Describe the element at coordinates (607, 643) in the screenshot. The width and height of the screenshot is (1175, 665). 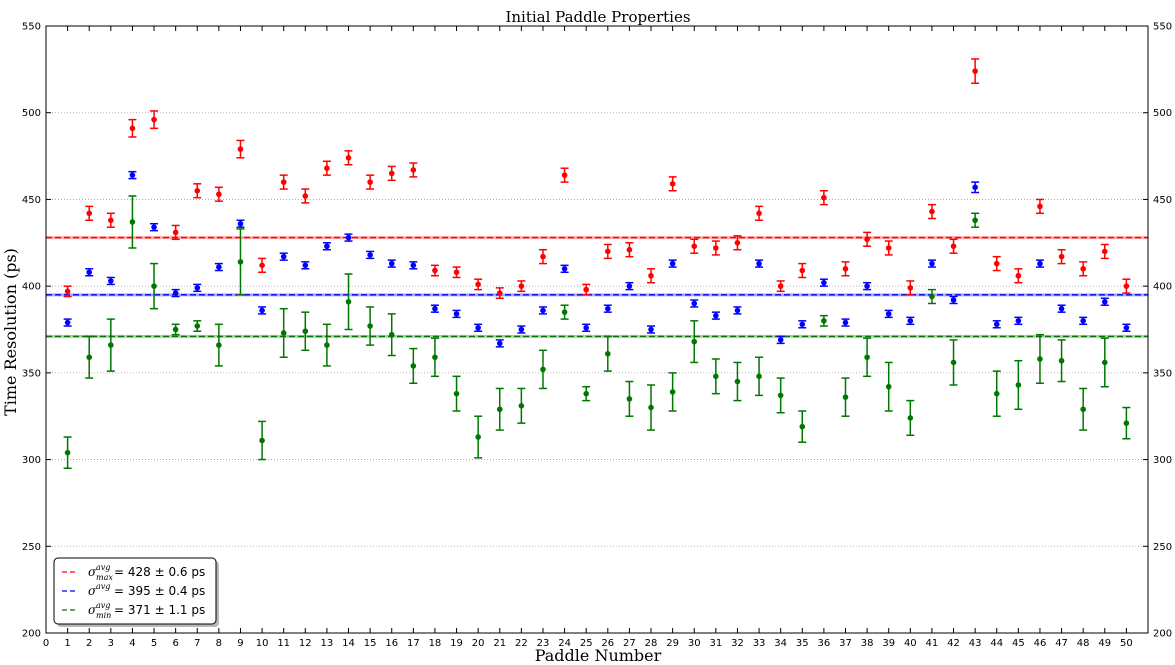
I see `x-tick-label: 26` at that location.